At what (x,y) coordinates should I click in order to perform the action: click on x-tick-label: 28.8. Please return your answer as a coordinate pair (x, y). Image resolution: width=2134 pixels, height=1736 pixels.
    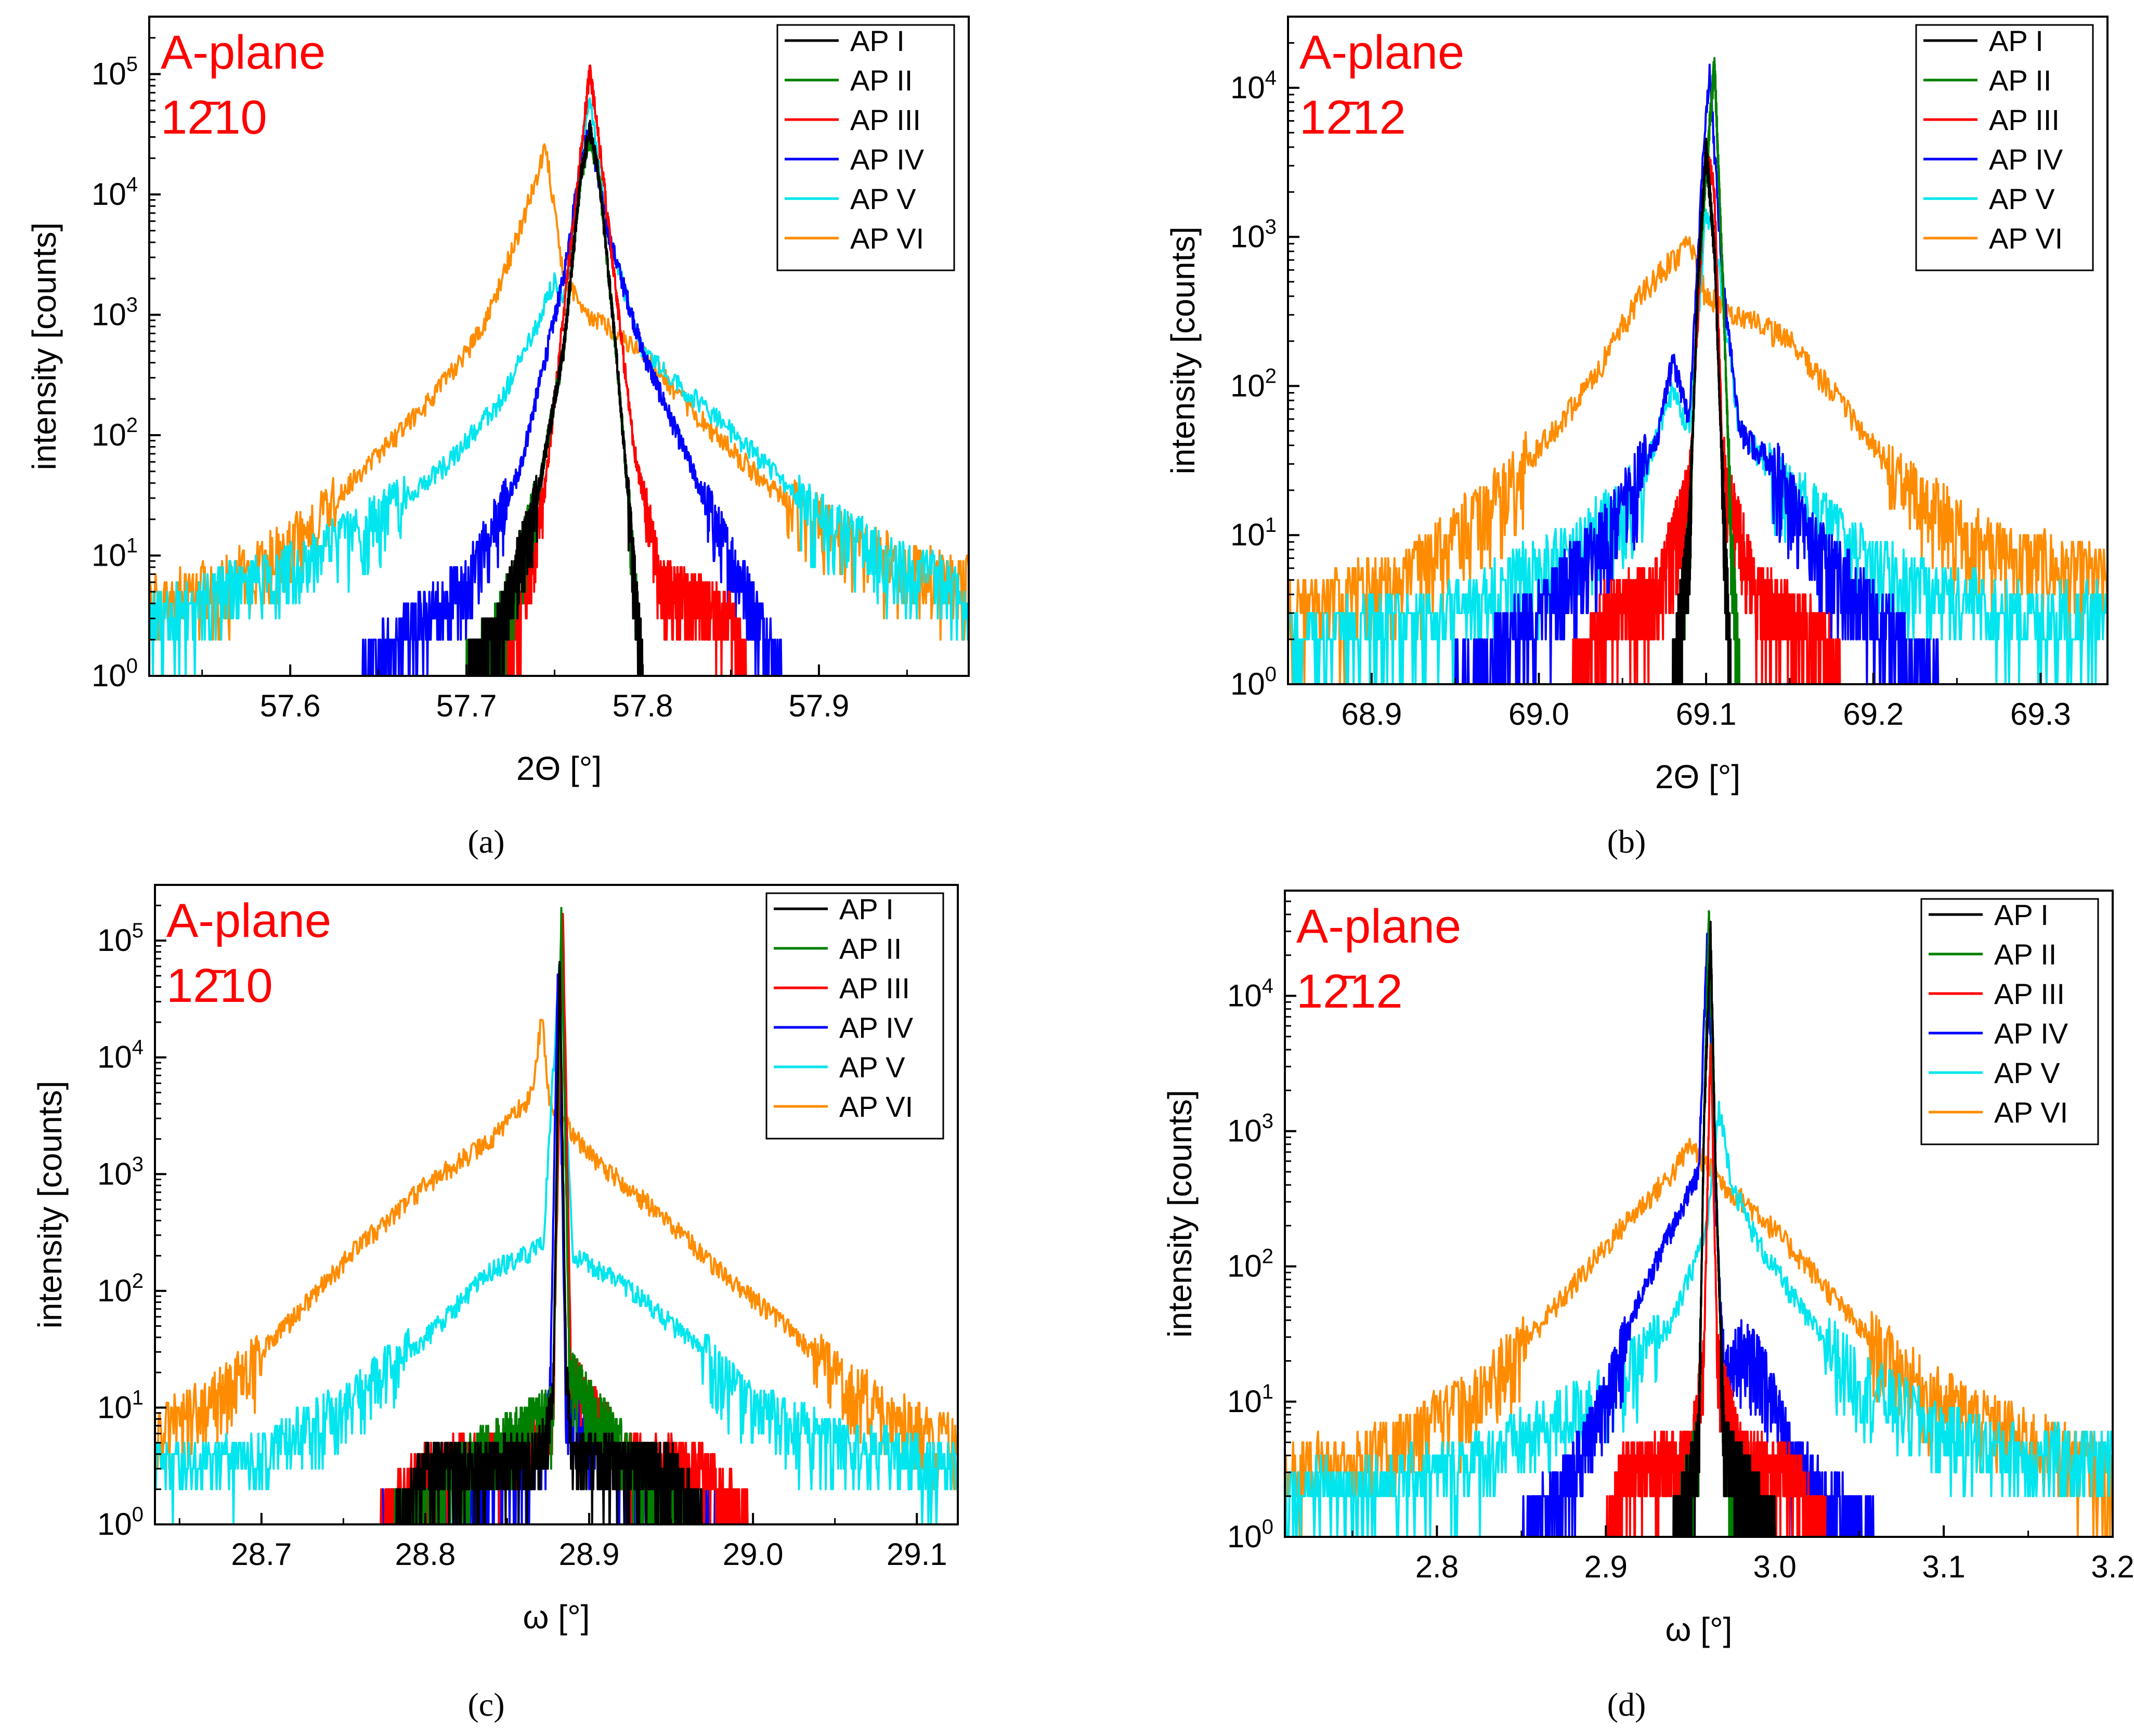
    Looking at the image, I should click on (425, 1554).